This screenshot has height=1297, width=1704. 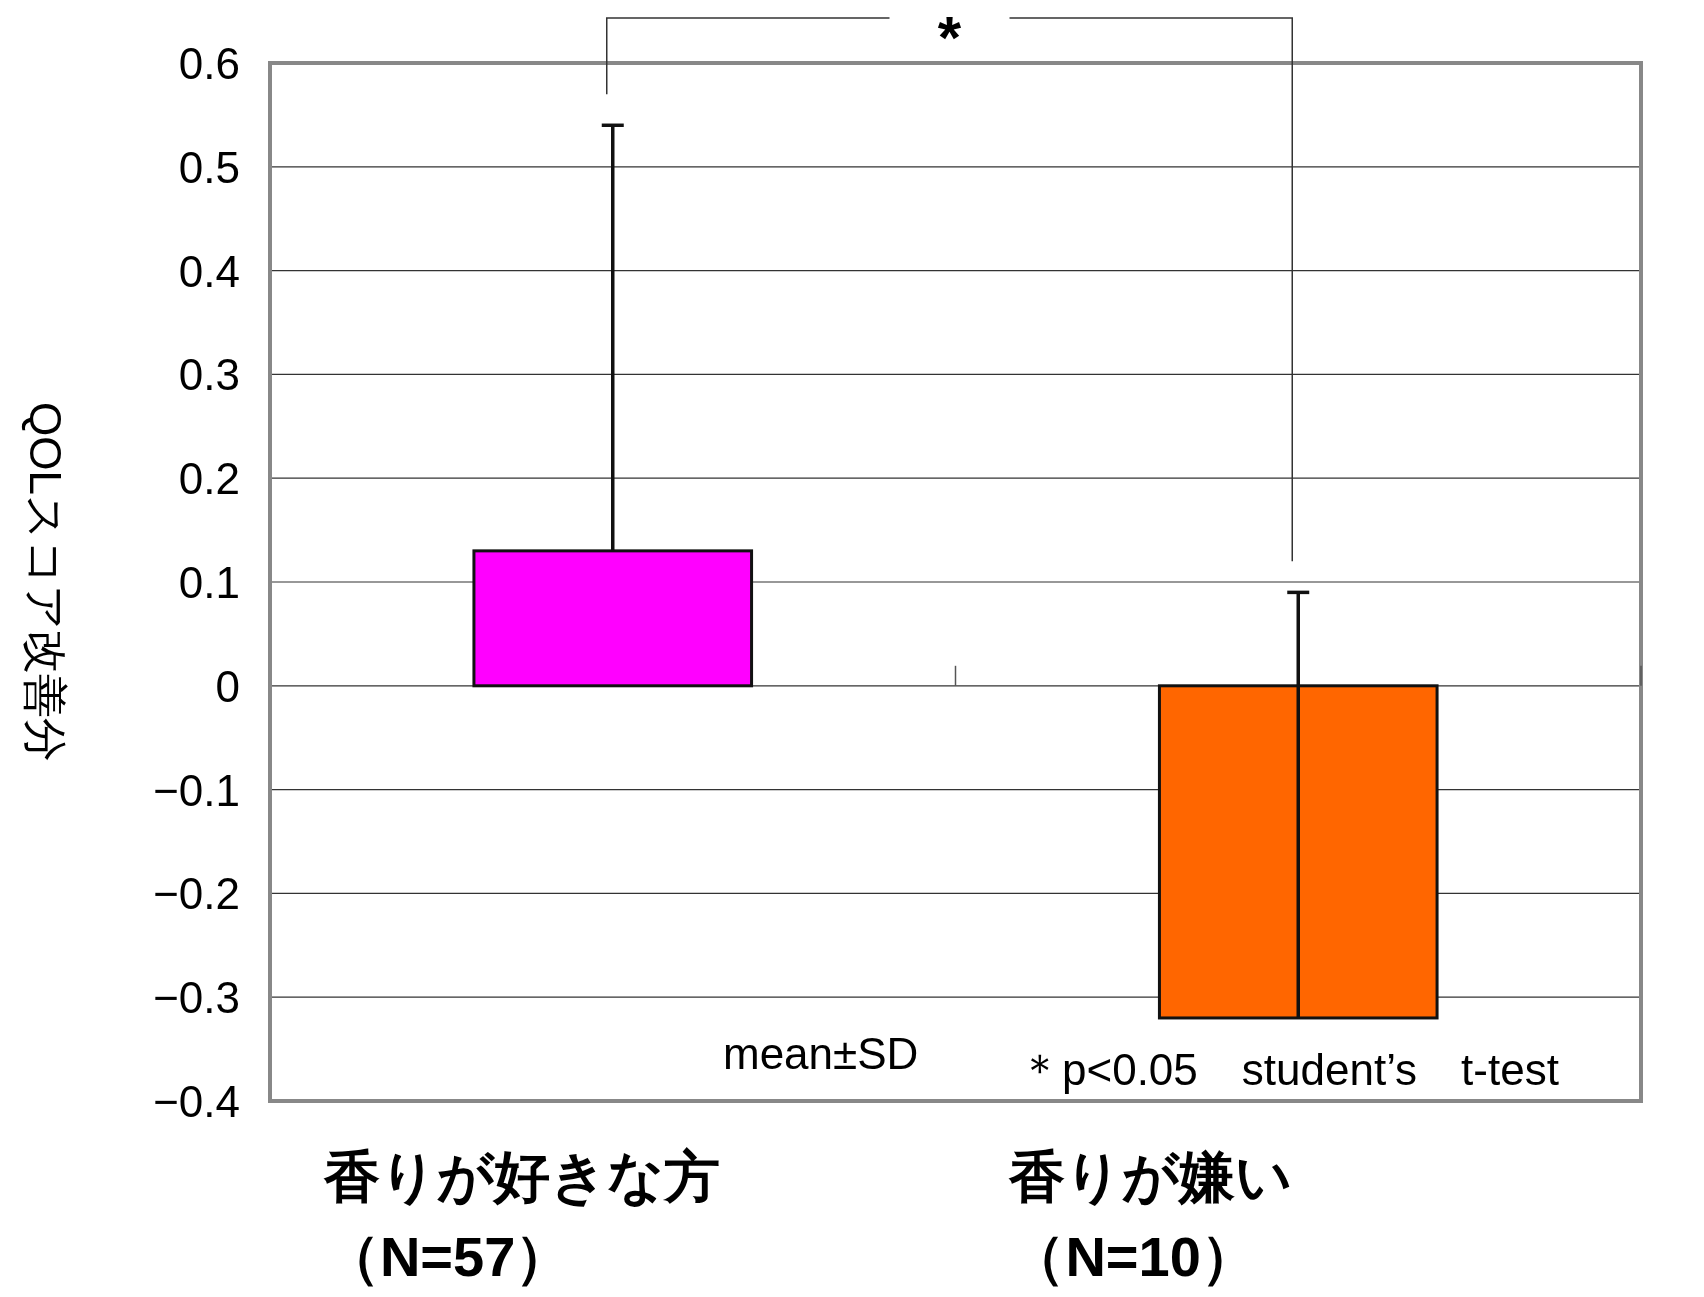 What do you see at coordinates (521, 1216) in the screenshot?
I see `x-tick-label: 香りが好きな方（N=57）` at bounding box center [521, 1216].